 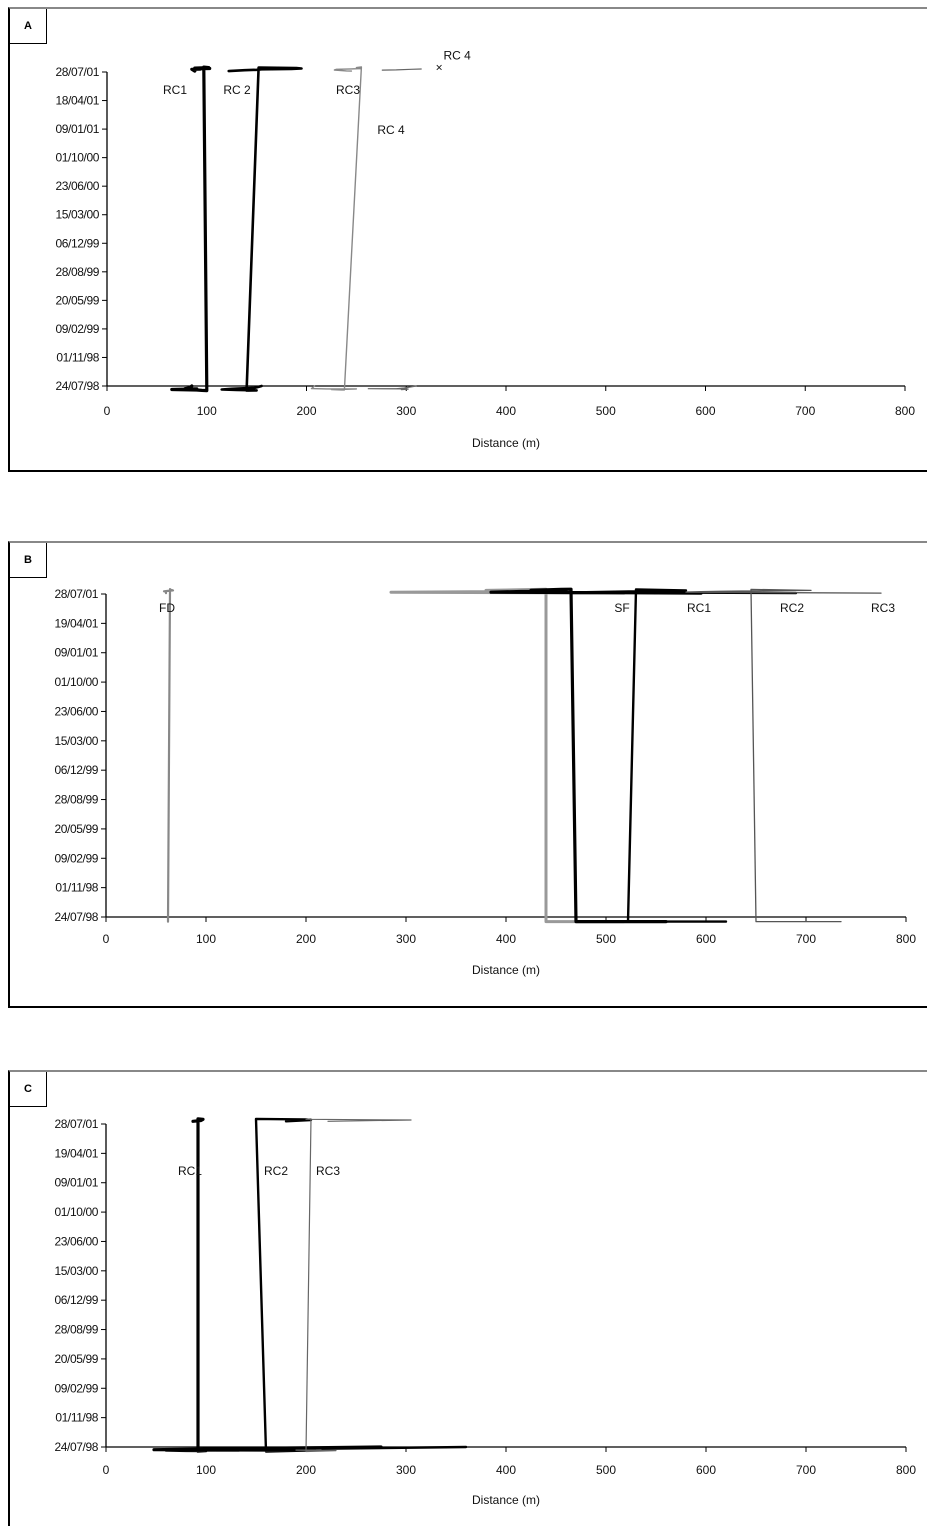 What do you see at coordinates (237, 90) in the screenshot?
I see `series-label: RC 2` at bounding box center [237, 90].